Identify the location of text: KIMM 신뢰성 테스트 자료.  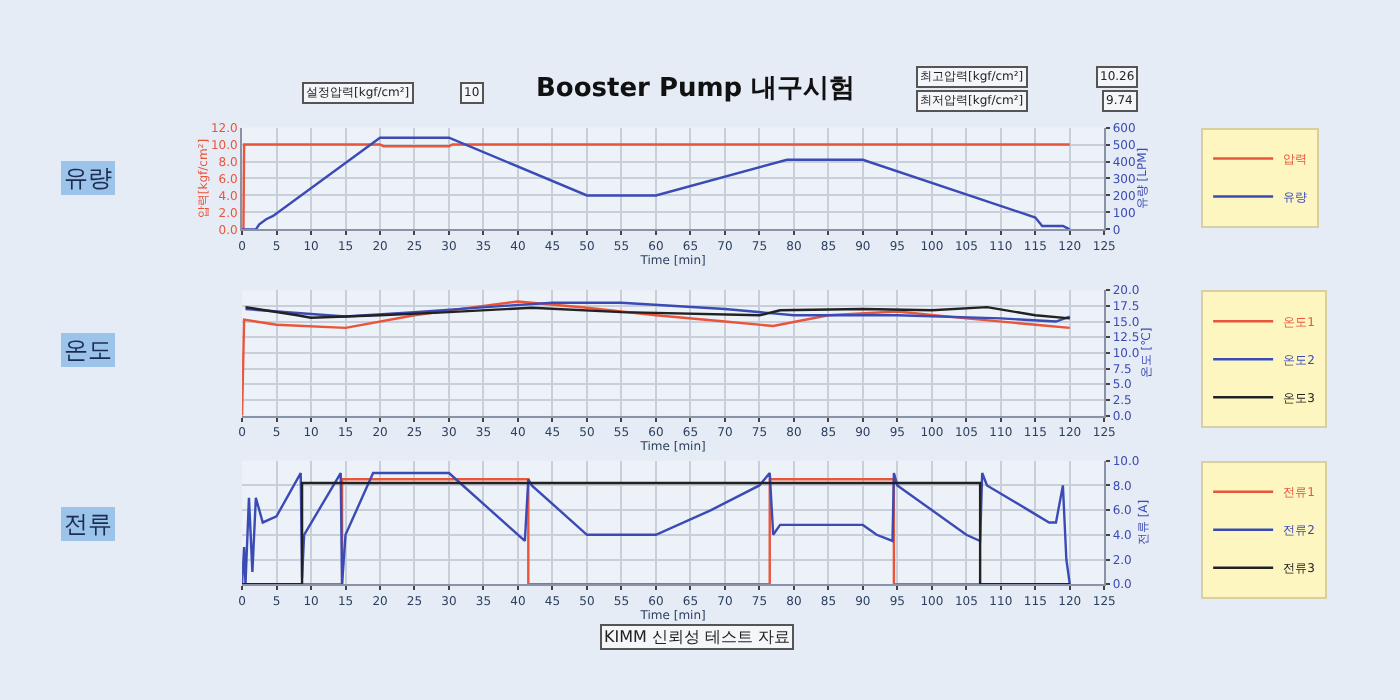
(697, 637).